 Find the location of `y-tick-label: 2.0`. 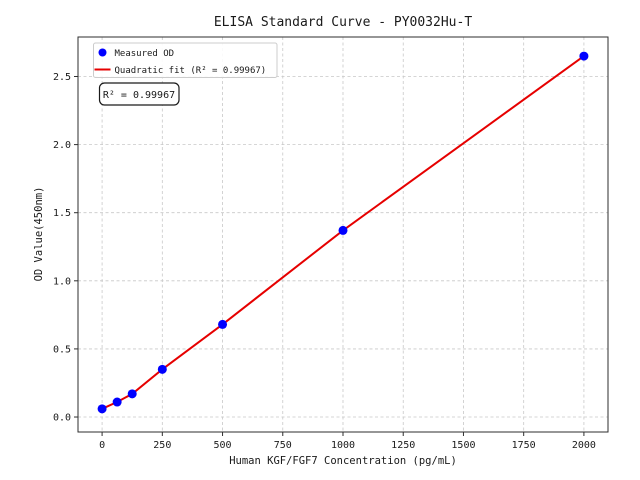

y-tick-label: 2.0 is located at coordinates (62, 145).